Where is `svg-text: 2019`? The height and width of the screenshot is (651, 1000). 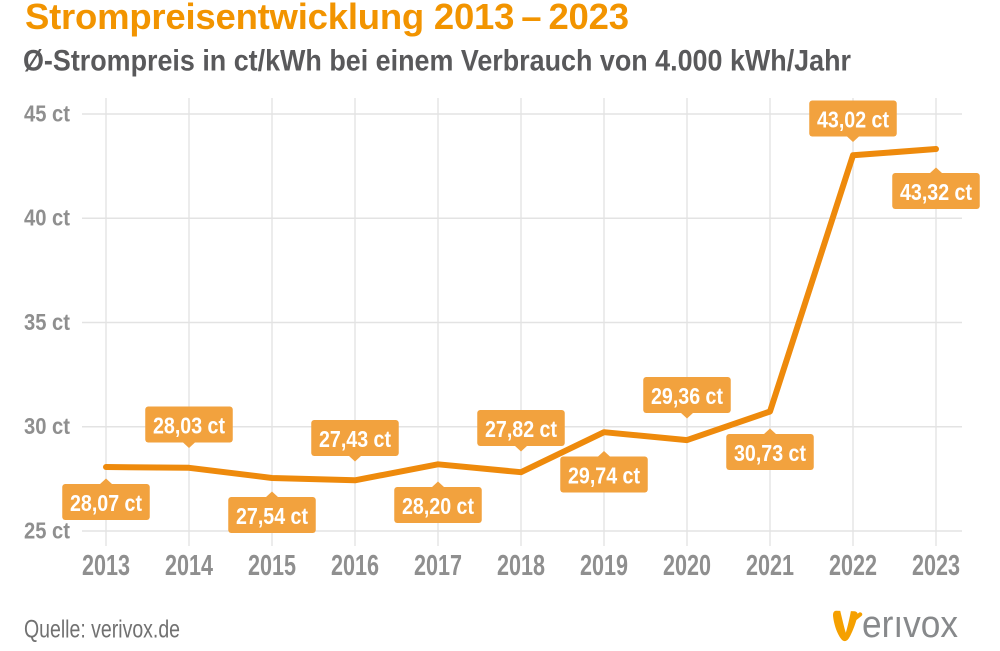 svg-text: 2019 is located at coordinates (604, 566).